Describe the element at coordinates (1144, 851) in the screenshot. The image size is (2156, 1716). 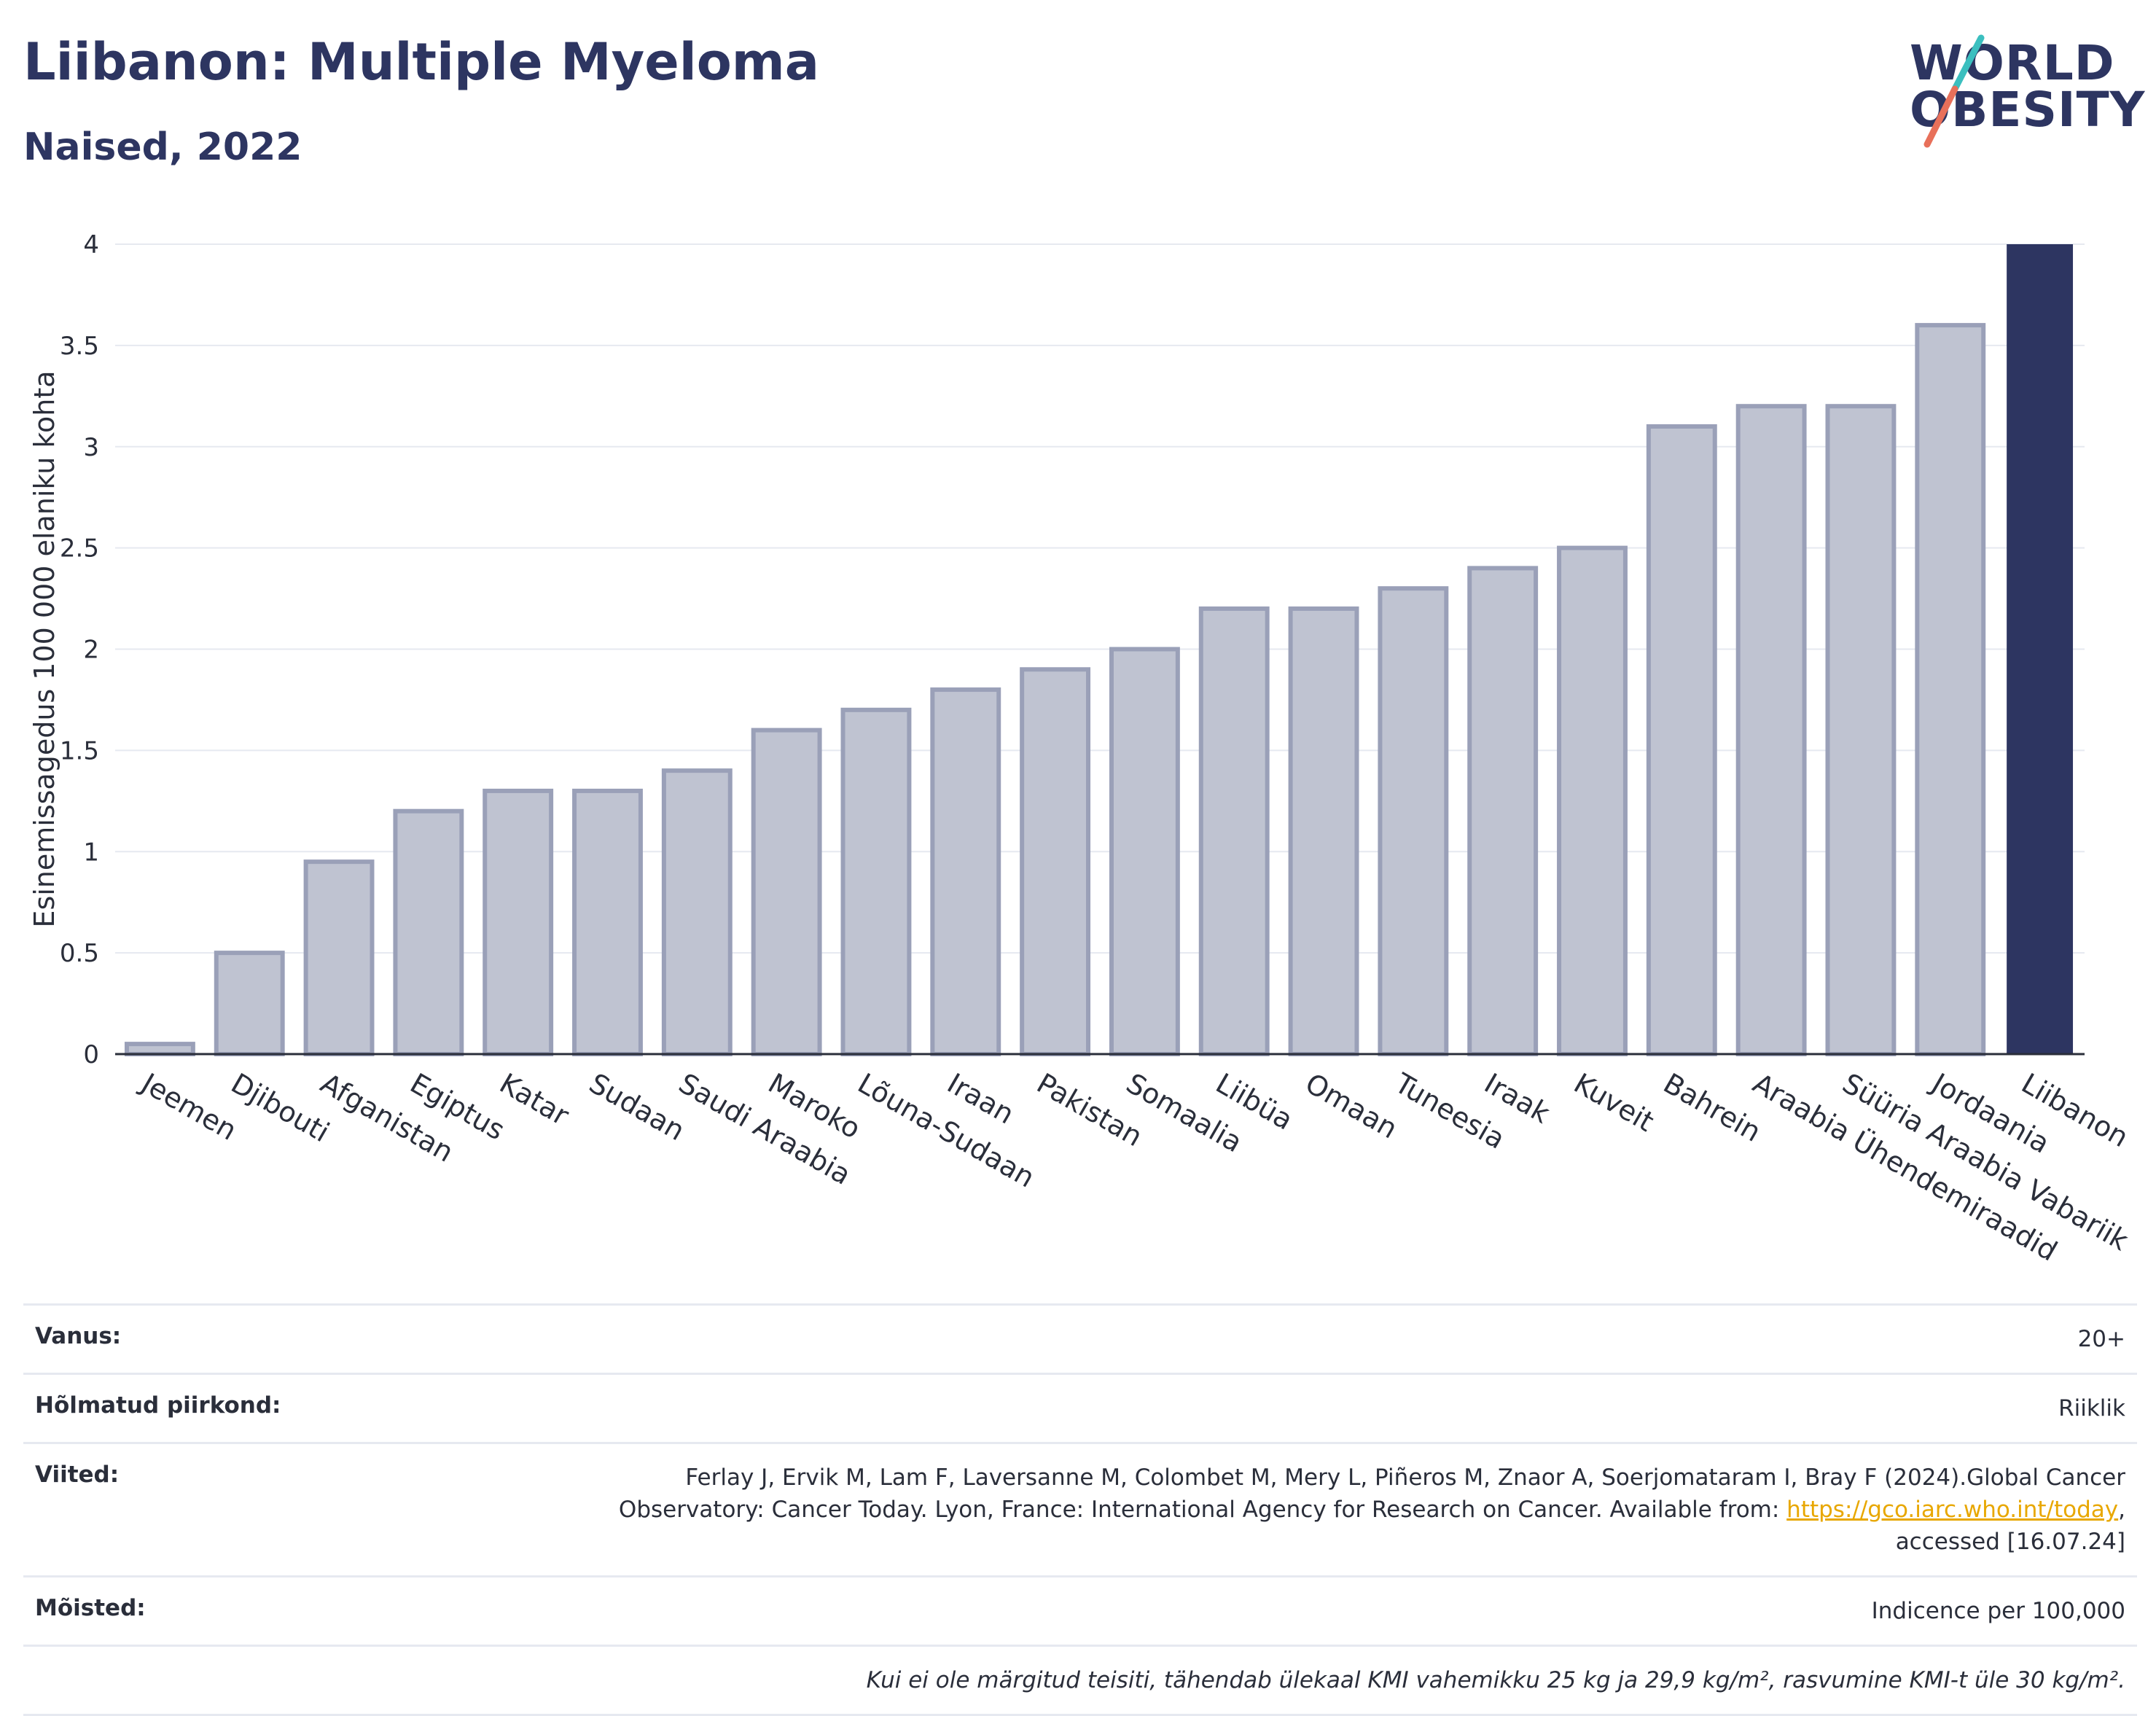
I see `bar-somaalia` at that location.